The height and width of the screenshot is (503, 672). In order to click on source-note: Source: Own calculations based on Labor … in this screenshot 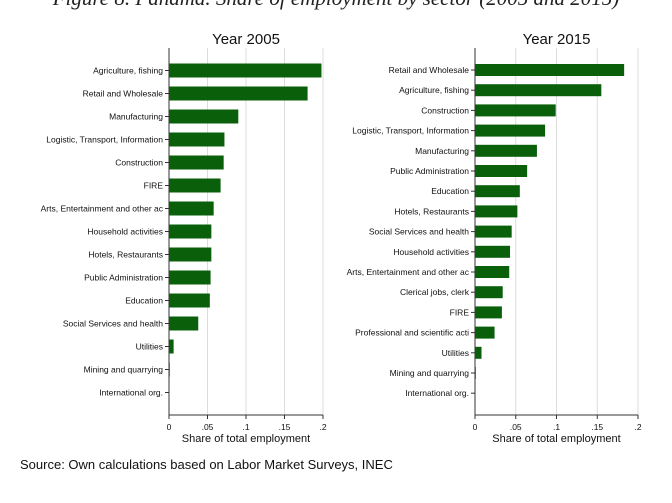, I will do `click(206, 464)`.